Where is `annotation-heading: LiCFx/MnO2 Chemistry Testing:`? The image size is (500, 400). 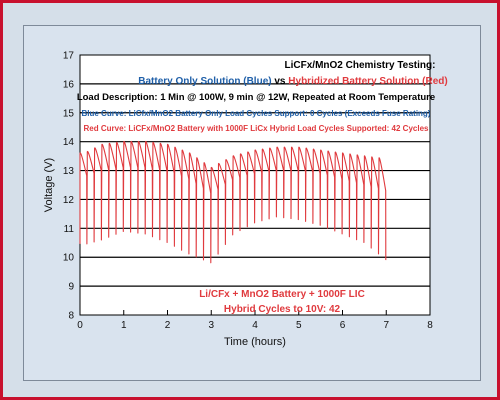 annotation-heading: LiCFx/MnO2 Chemistry Testing: is located at coordinates (360, 65).